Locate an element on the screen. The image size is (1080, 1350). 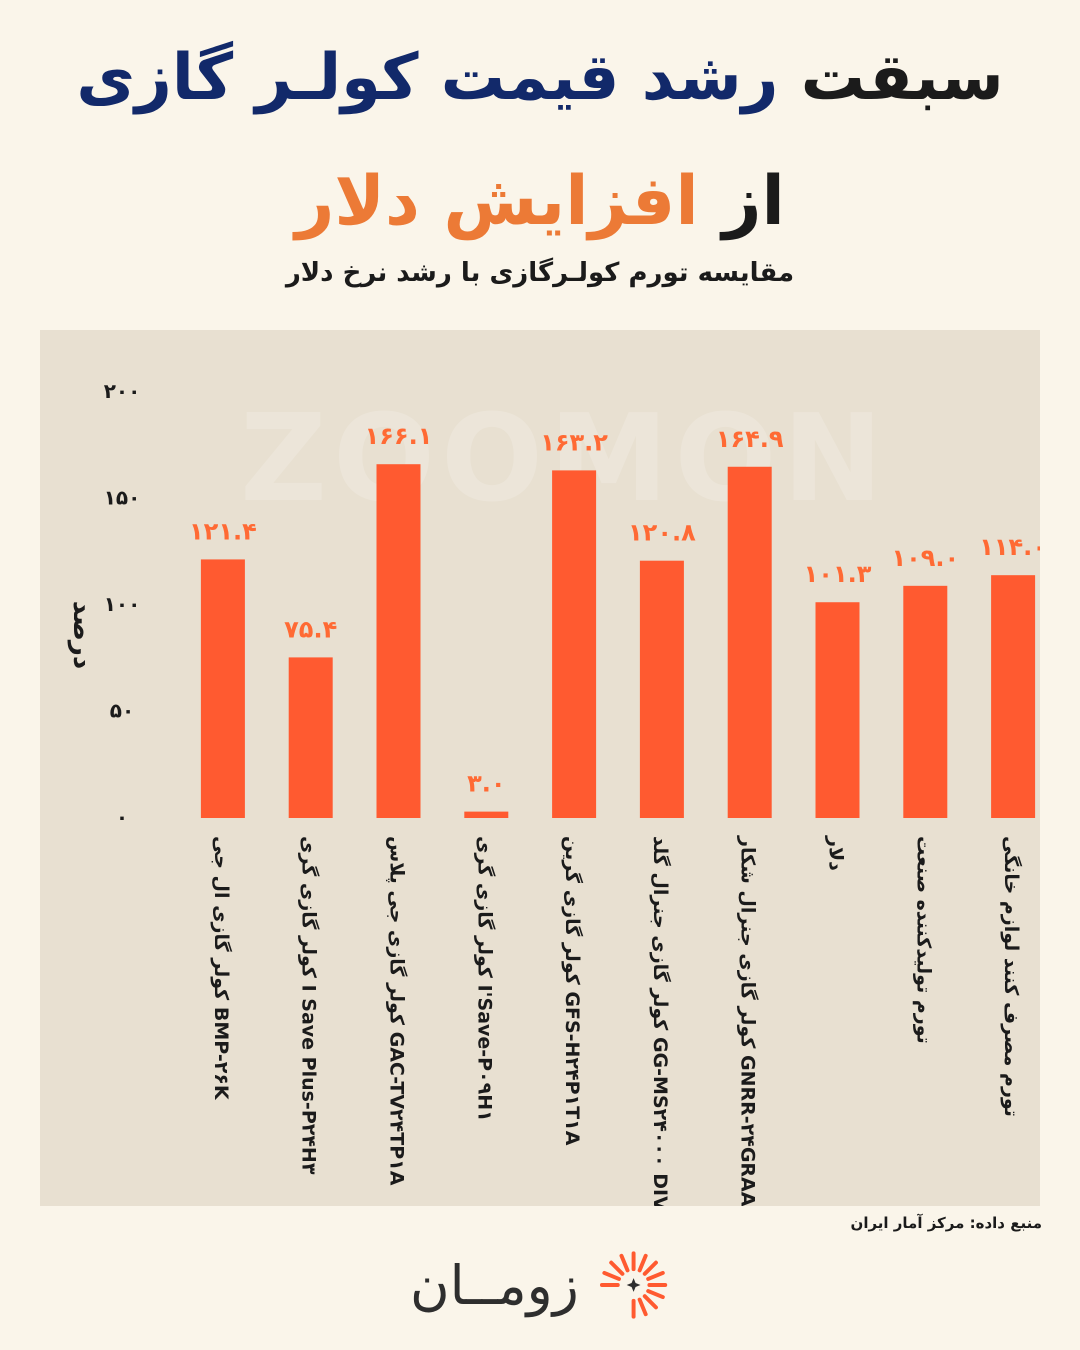
category-label: کولر گازی گرین GFS-H۲۴P۱T۱A is located at coordinates (572, 991).